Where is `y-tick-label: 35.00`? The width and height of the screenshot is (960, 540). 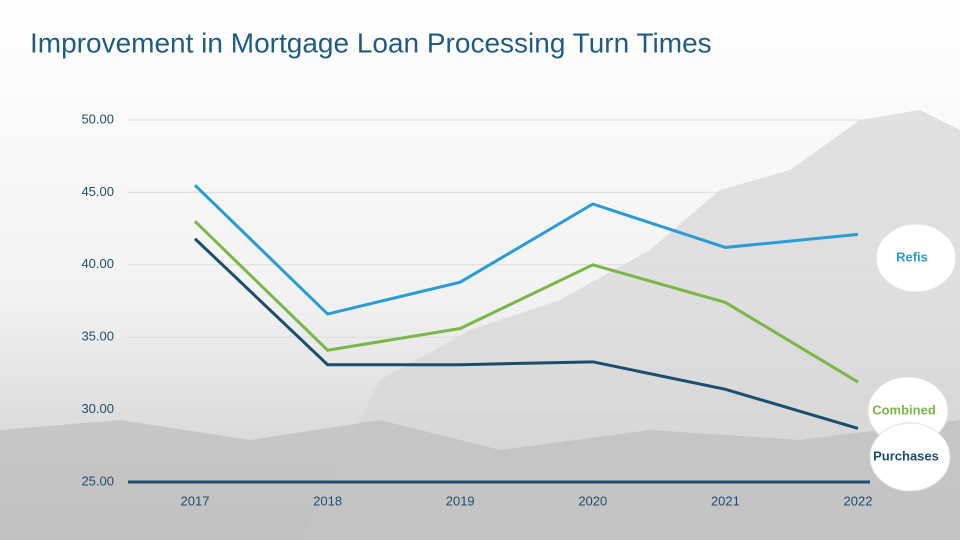
y-tick-label: 35.00 is located at coordinates (97, 336).